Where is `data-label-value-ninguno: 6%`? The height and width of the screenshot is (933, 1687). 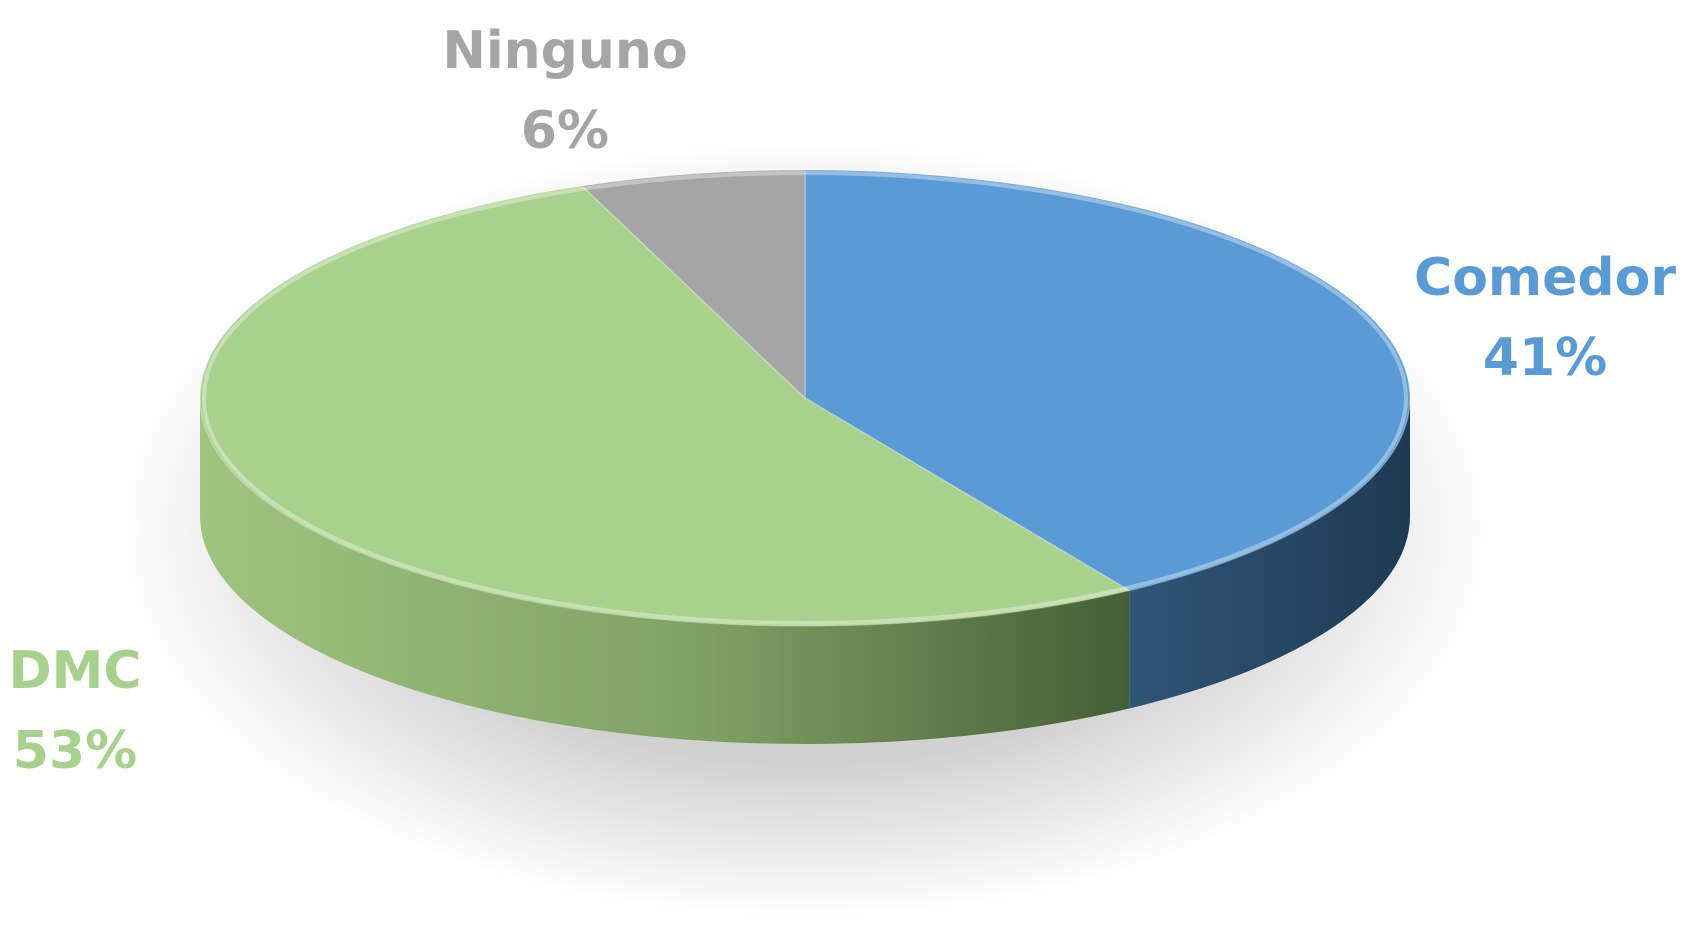 data-label-value-ninguno: 6% is located at coordinates (565, 131).